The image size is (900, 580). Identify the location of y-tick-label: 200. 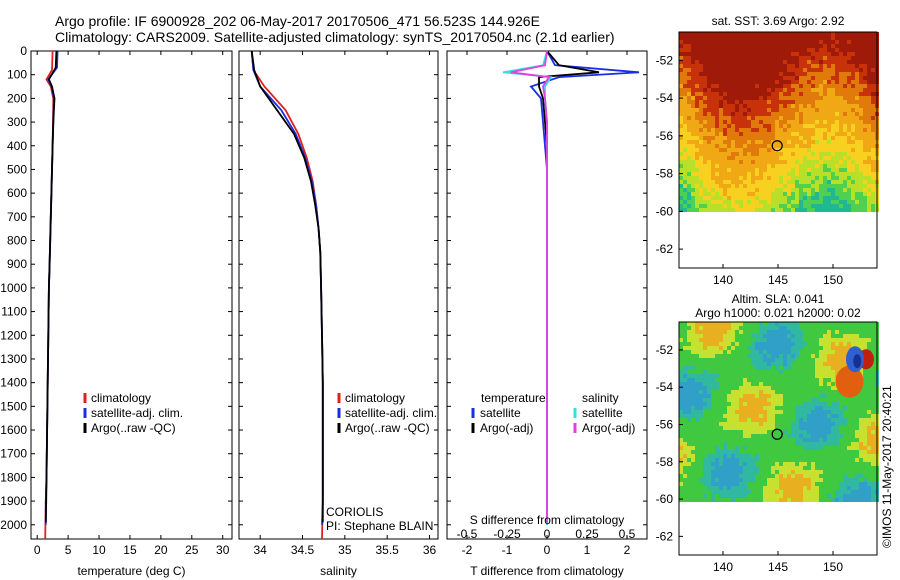
(17, 98).